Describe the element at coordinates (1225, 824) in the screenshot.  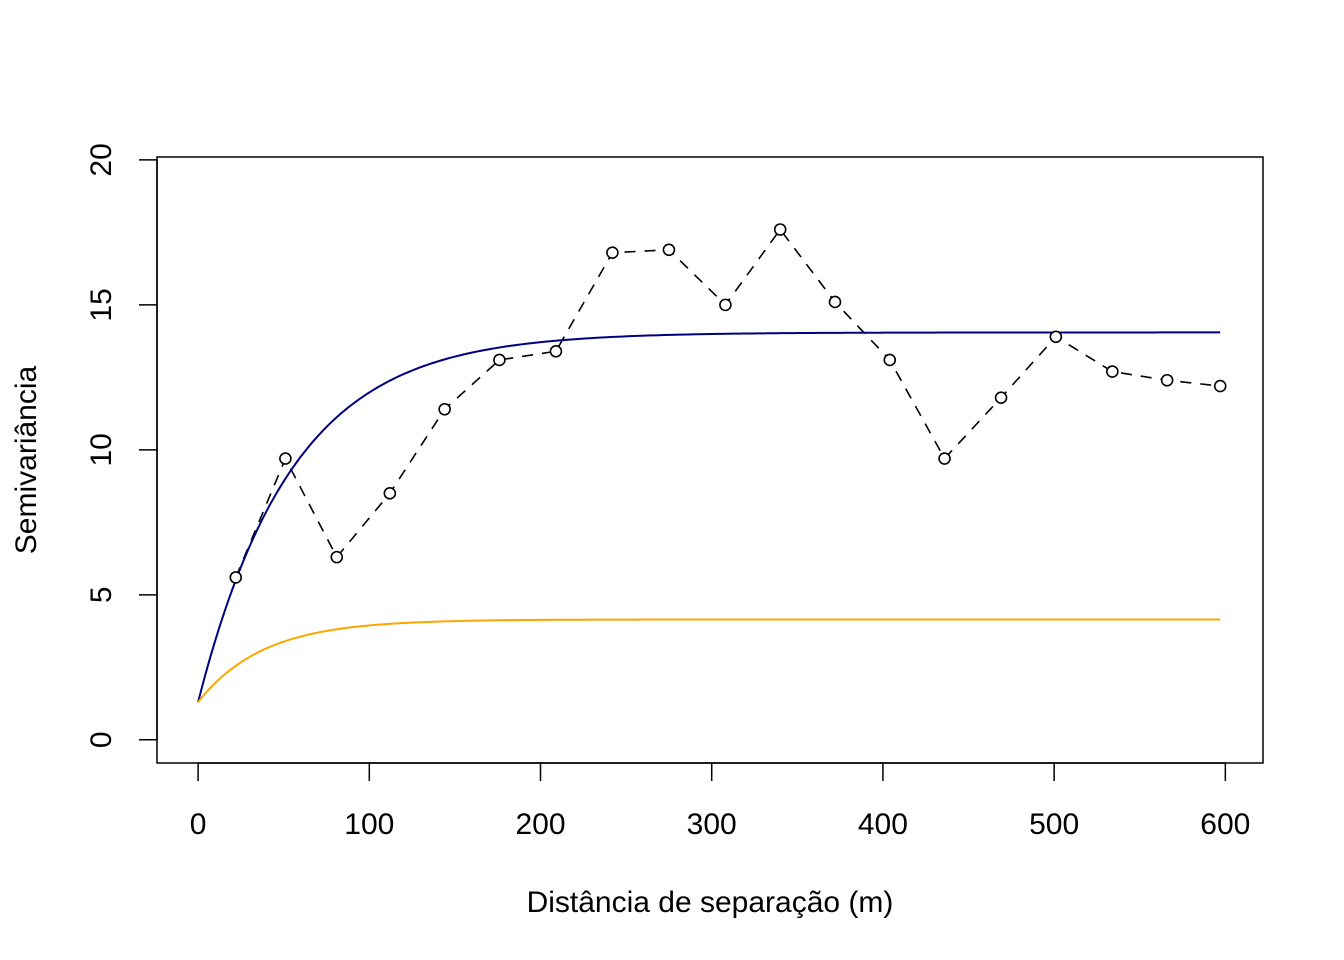
I see `x-tick-label: 600` at that location.